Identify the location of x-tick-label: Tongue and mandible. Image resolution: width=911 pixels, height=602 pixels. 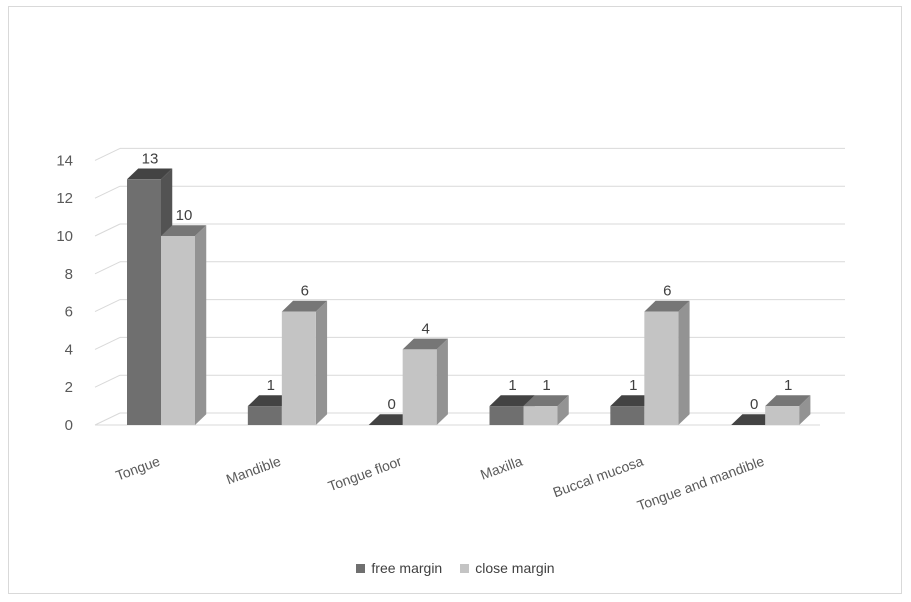
(700, 483).